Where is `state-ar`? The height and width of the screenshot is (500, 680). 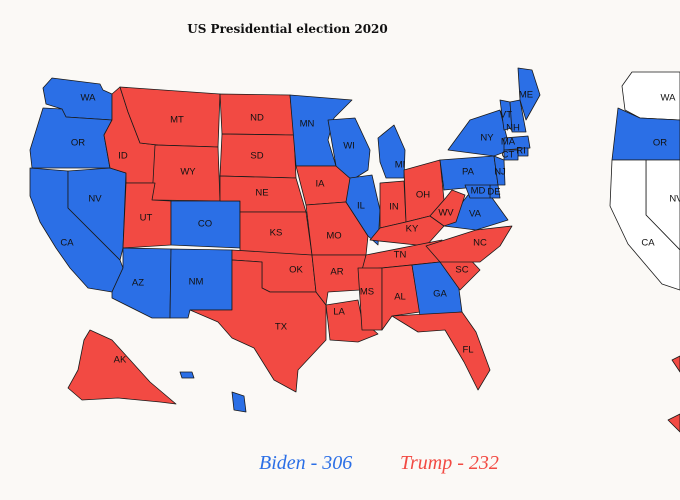 state-ar is located at coordinates (339, 280).